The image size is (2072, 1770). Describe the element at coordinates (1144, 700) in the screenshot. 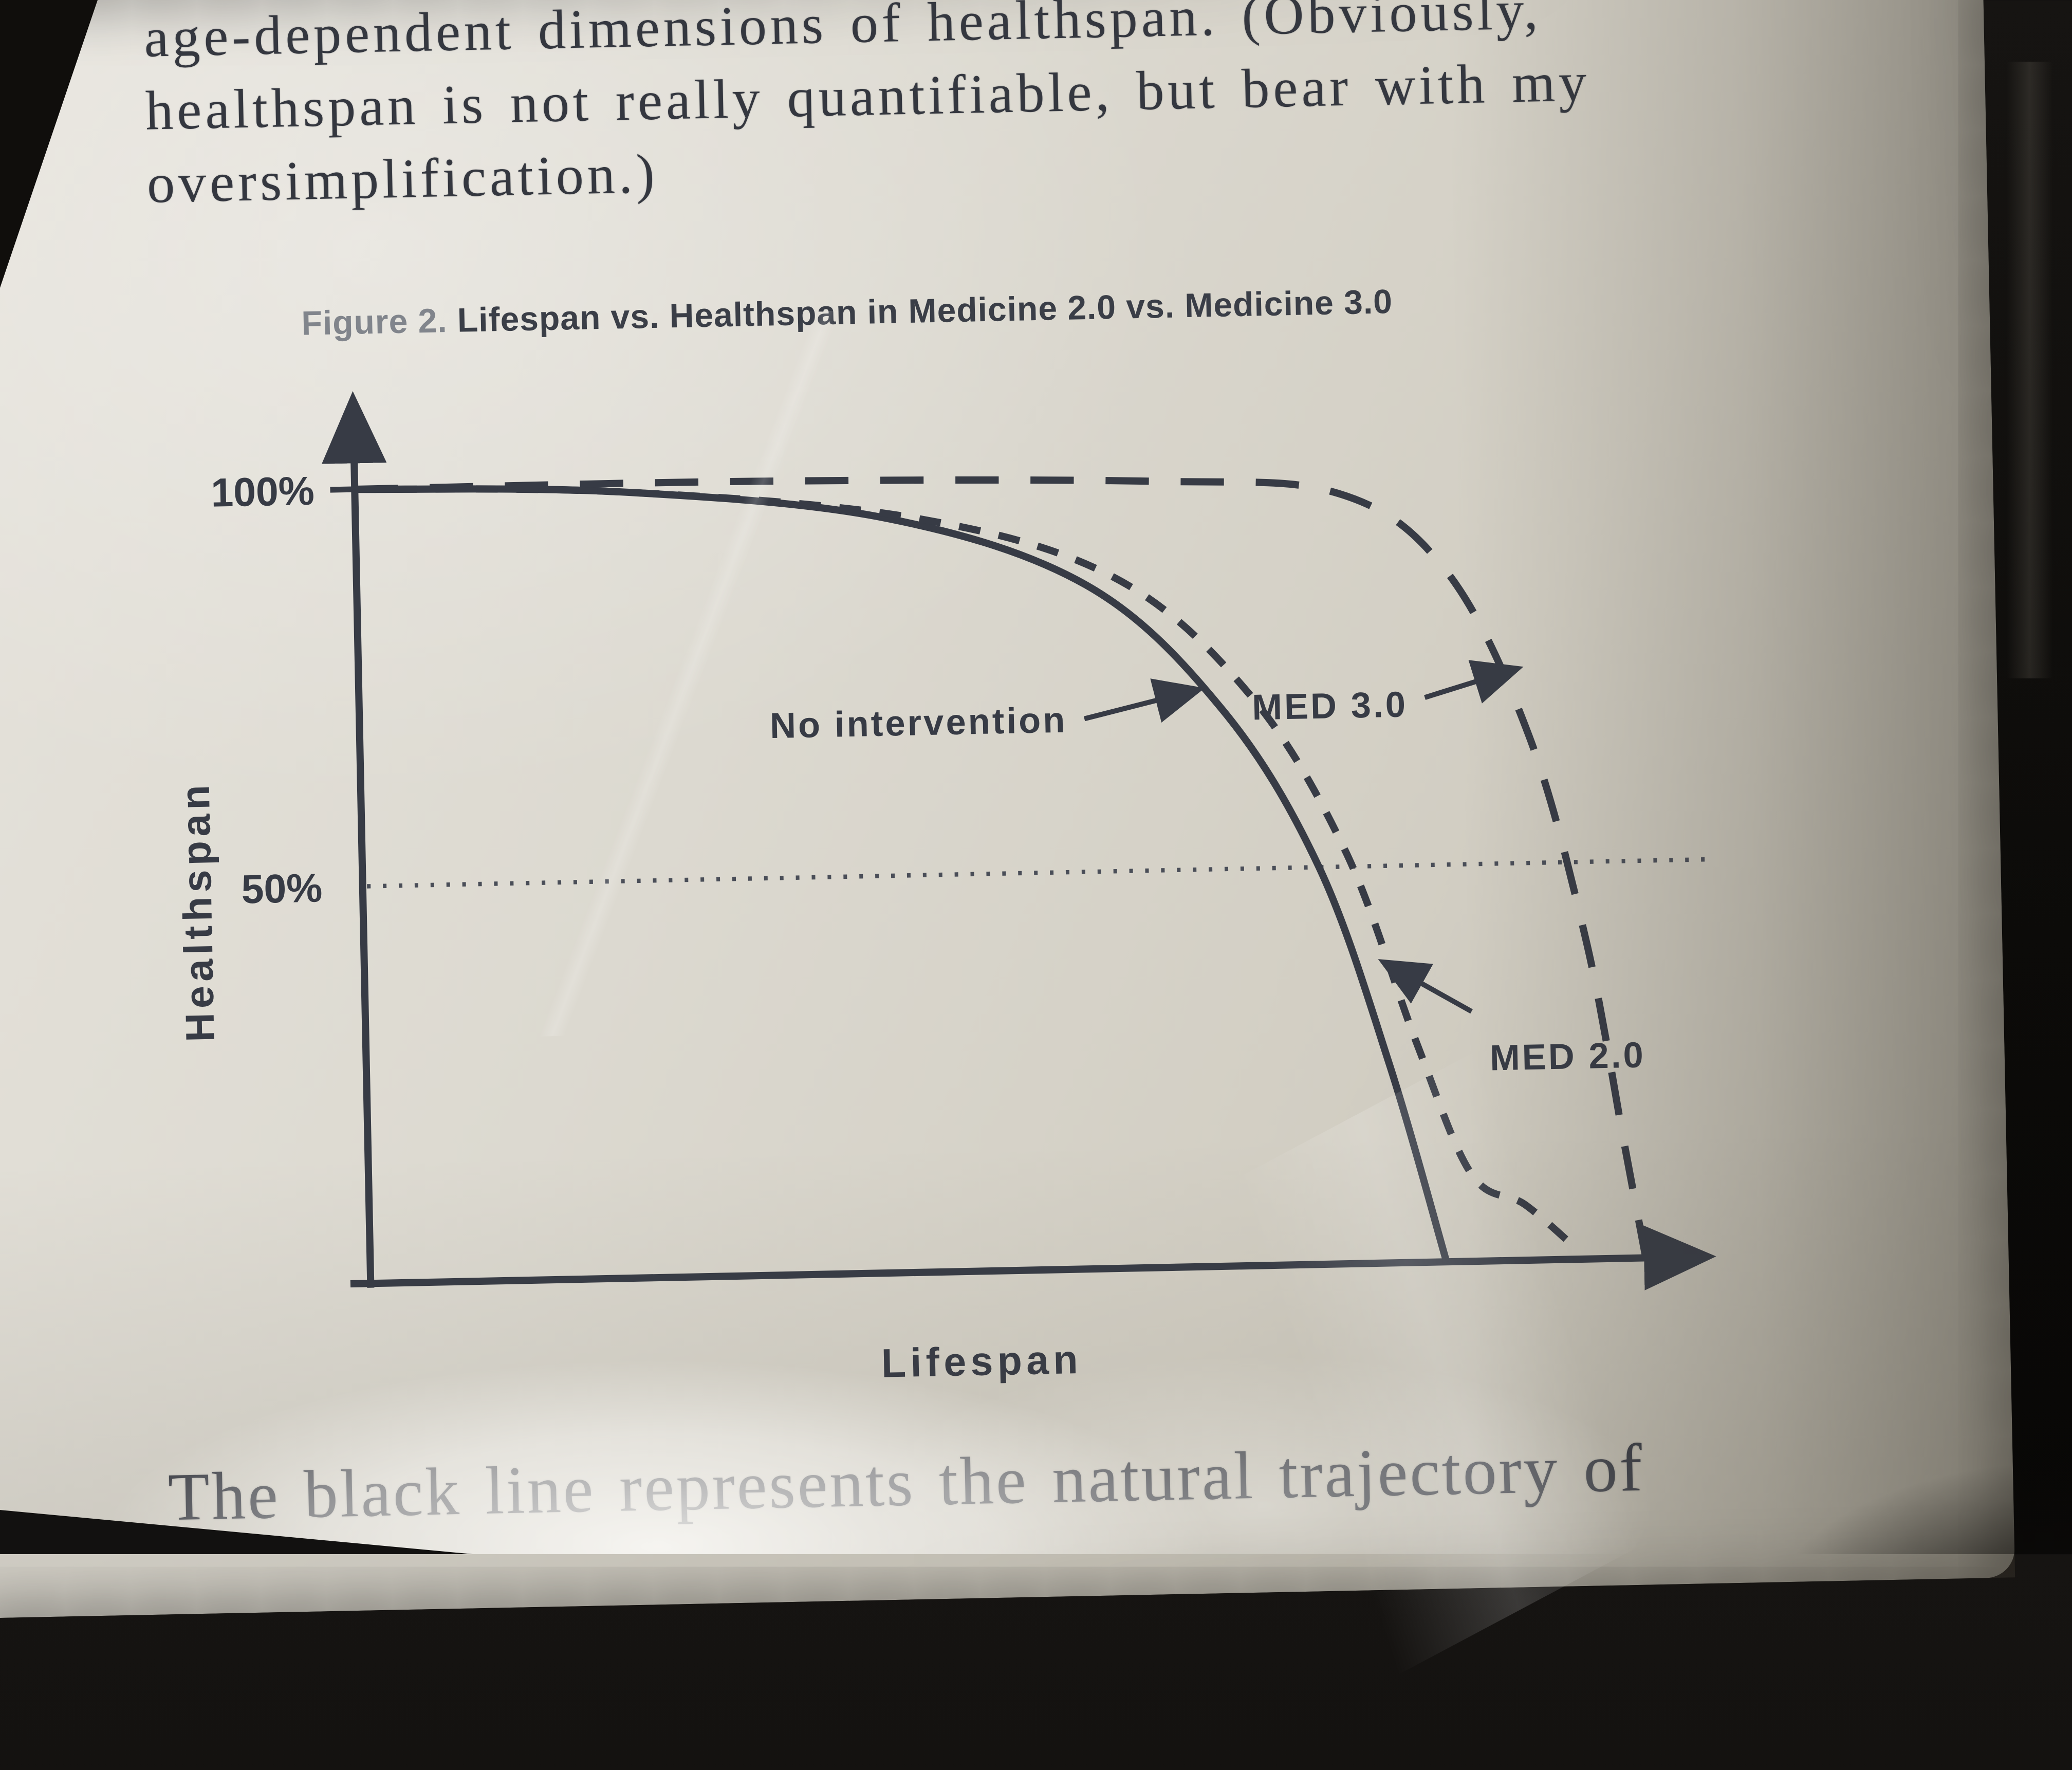

I see `arrow-no-intervention` at that location.